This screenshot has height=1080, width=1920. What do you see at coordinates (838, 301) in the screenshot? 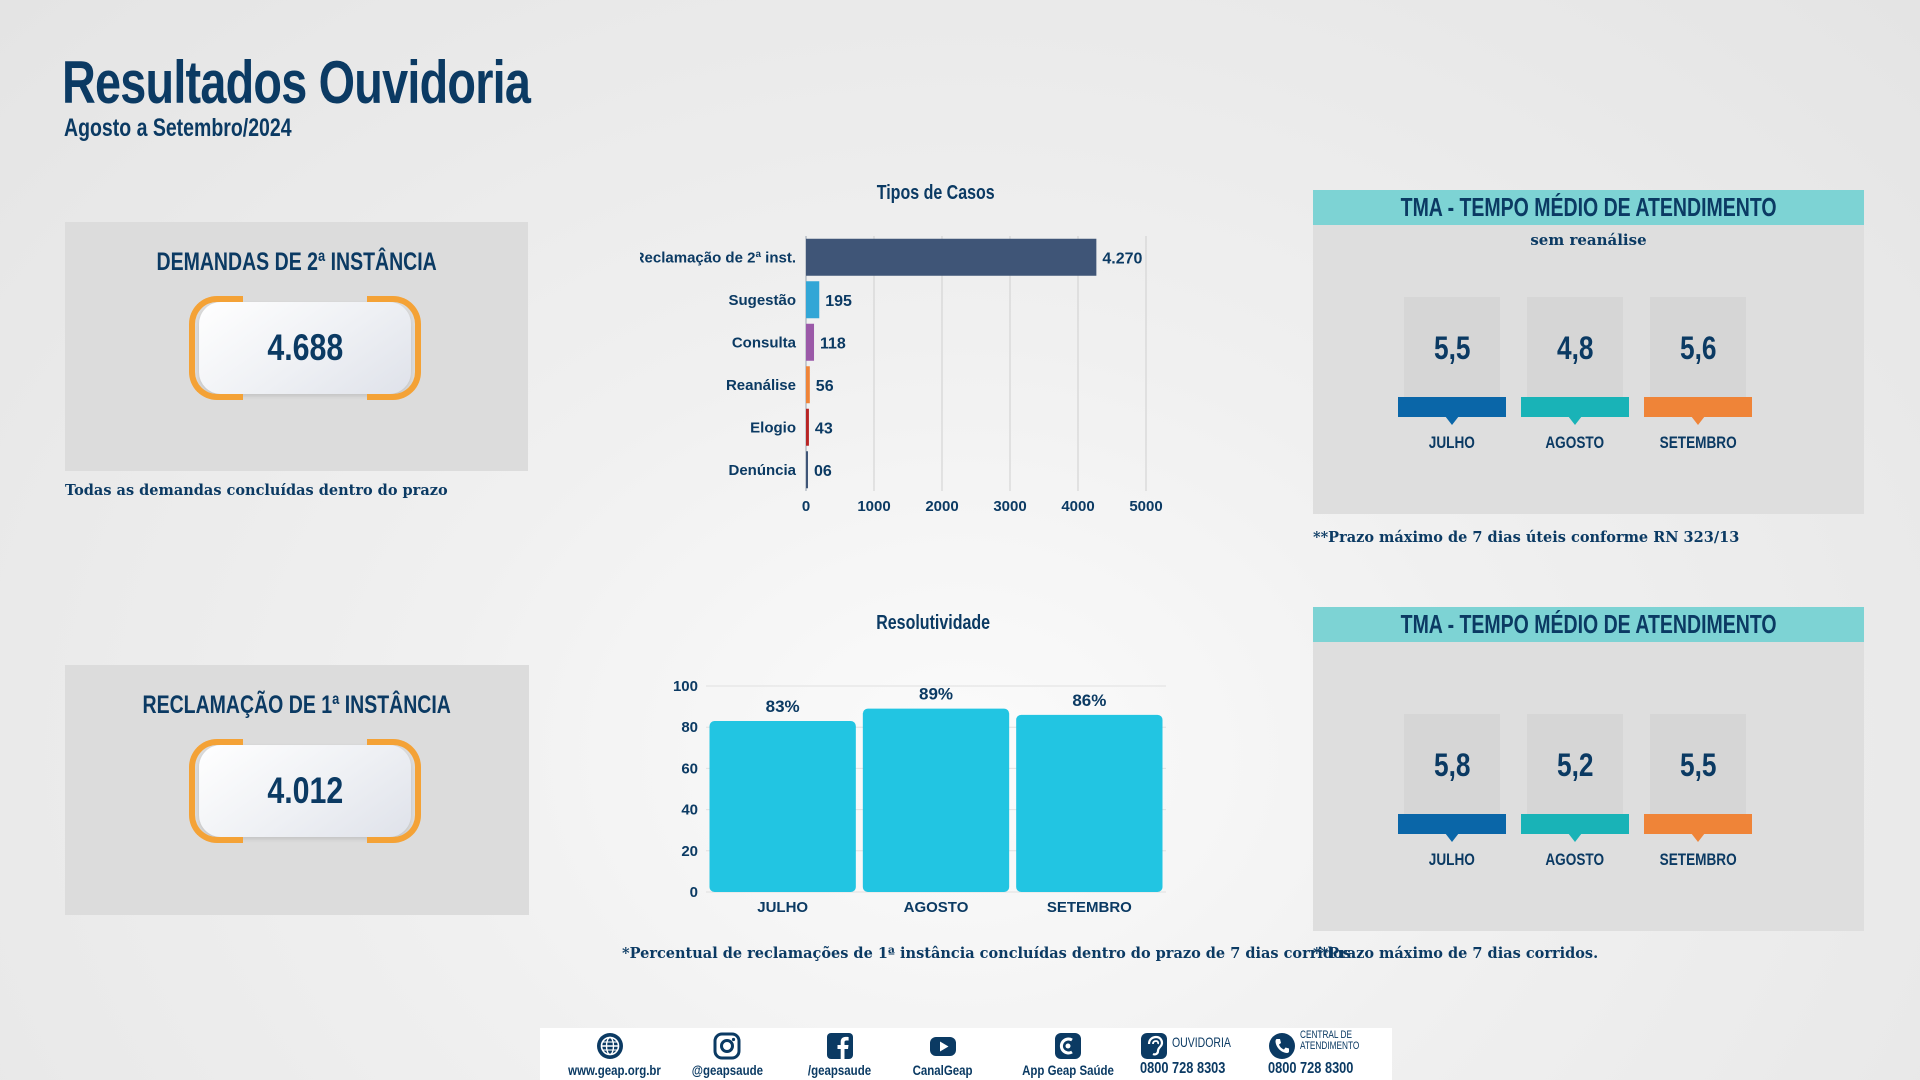
I see `bar-value-label: 195` at bounding box center [838, 301].